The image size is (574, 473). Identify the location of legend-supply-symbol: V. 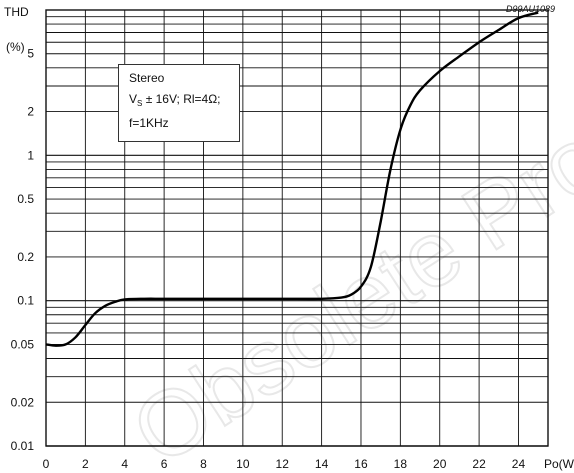
(133, 99).